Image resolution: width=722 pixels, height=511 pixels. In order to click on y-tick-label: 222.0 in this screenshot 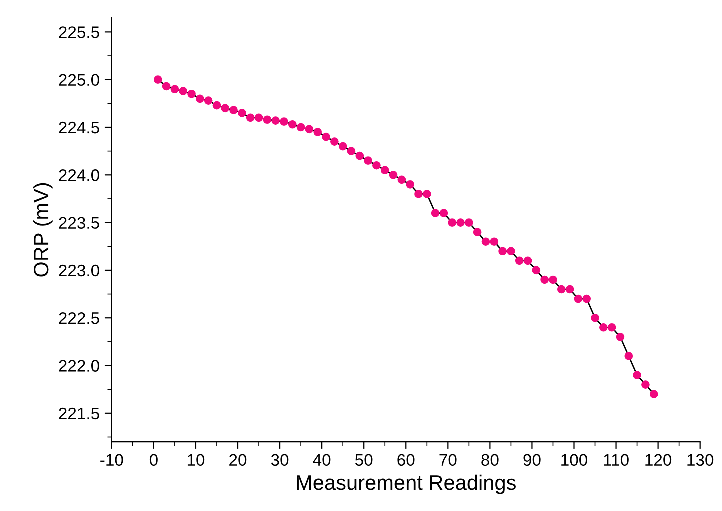, I will do `click(79, 366)`.